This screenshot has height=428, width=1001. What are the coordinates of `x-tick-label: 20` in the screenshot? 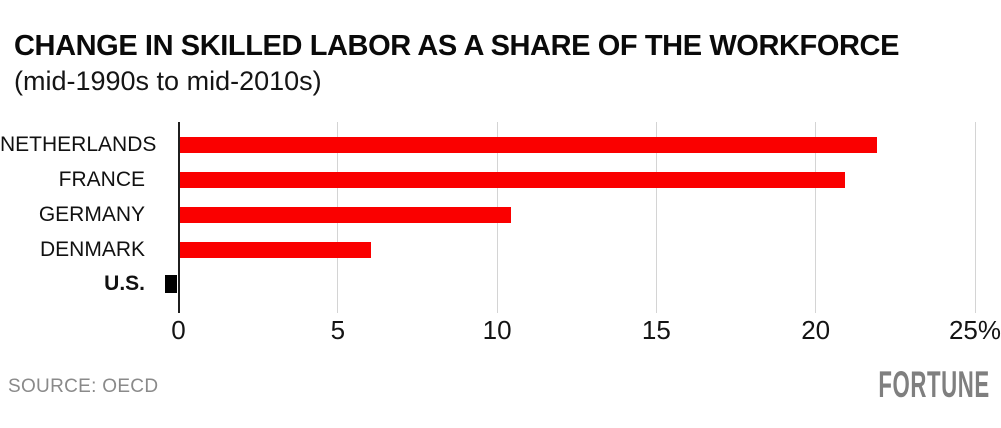 It's located at (816, 330).